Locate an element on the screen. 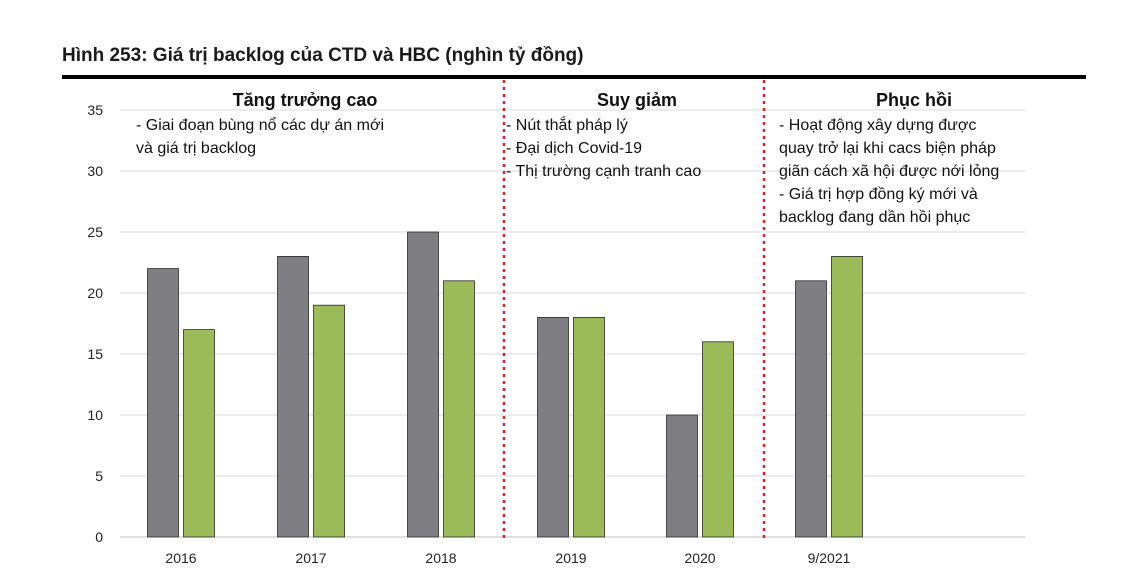 The height and width of the screenshot is (577, 1127). phase-note-line: - Hoạt động xây dựng được is located at coordinates (877, 125).